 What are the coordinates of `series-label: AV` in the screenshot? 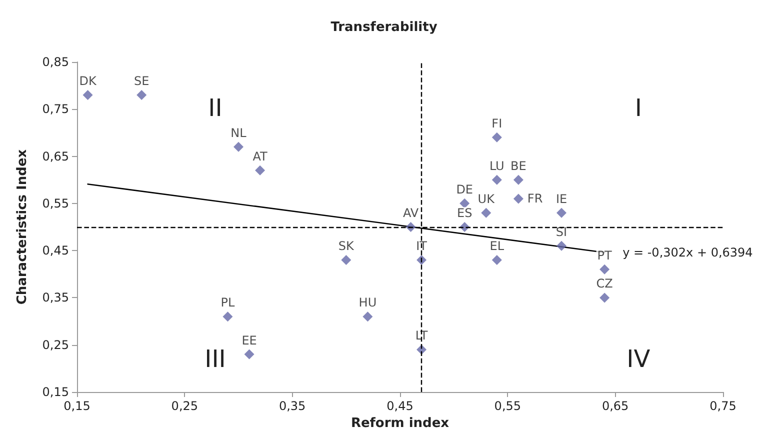 It's located at (411, 213).